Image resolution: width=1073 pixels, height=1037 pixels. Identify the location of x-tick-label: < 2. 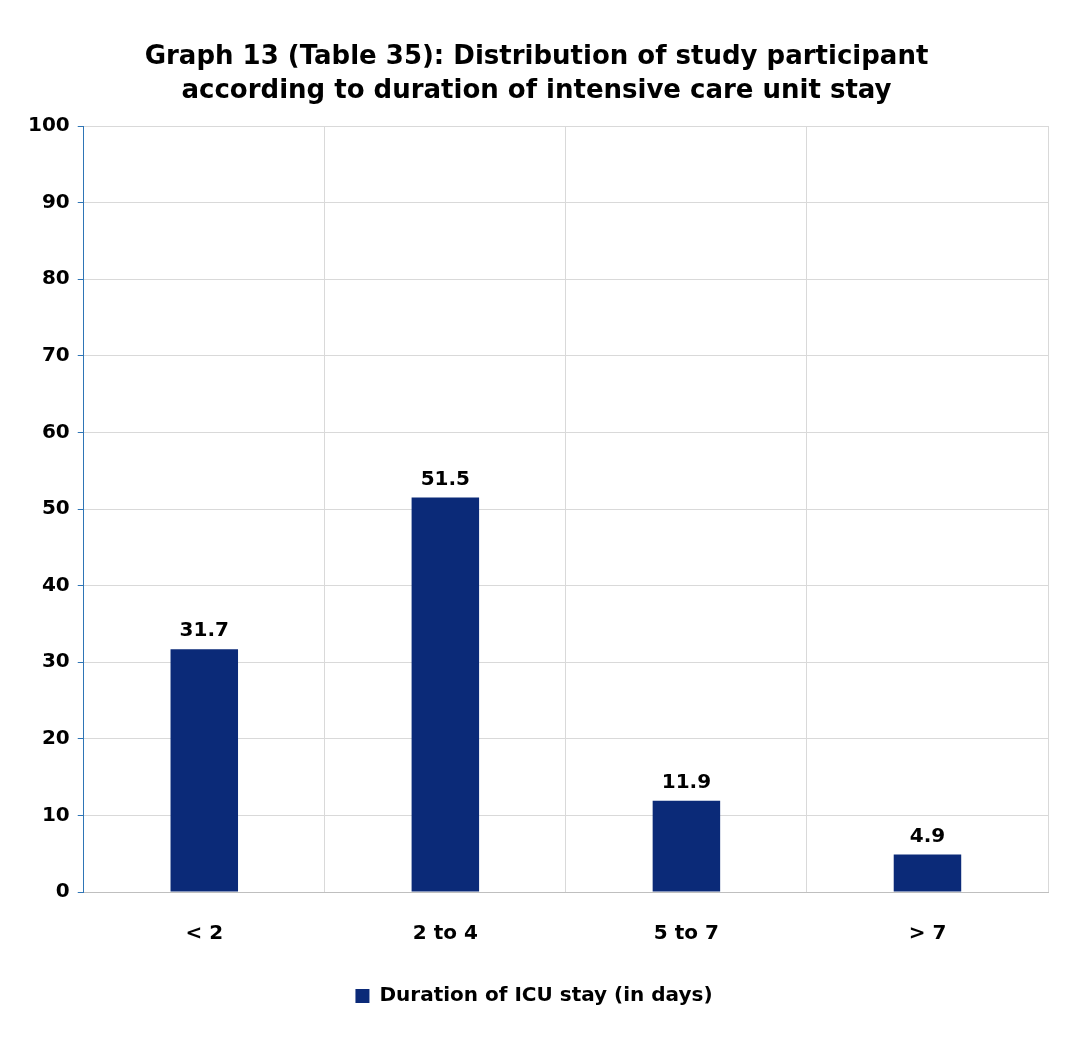
(204, 932).